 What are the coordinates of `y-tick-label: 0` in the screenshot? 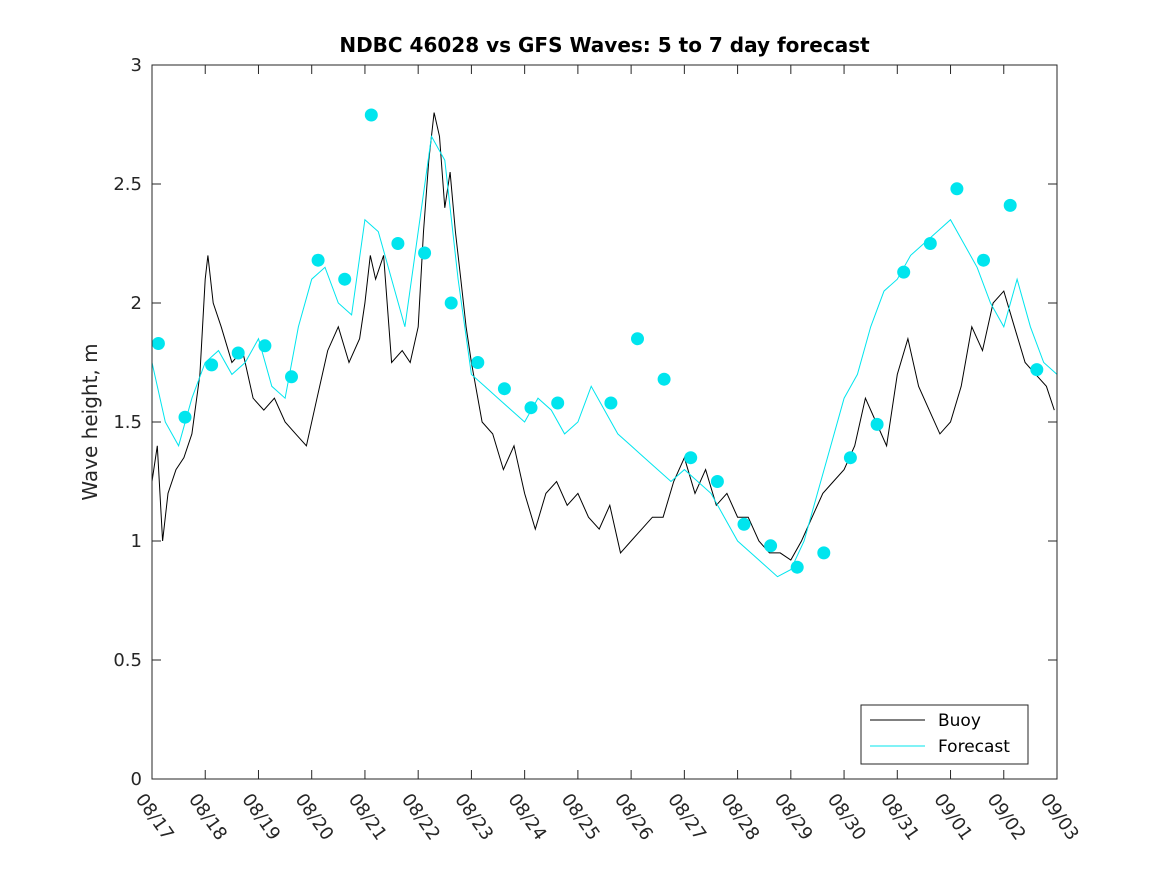 It's located at (136, 779).